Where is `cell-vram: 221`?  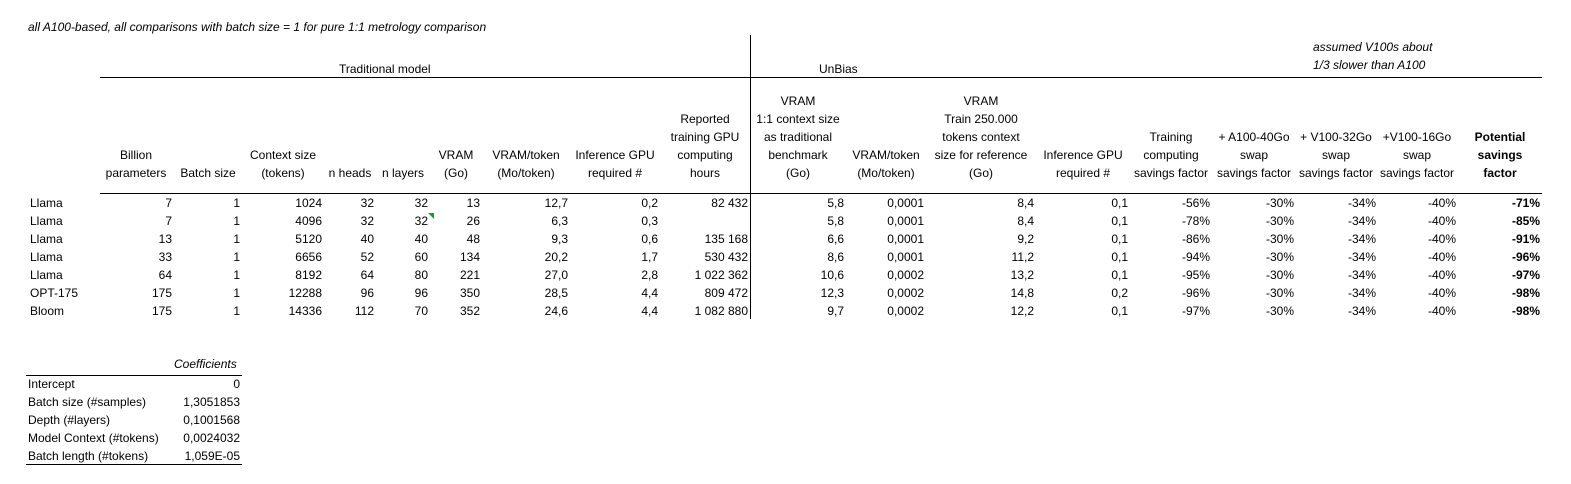
cell-vram: 221 is located at coordinates (469, 275).